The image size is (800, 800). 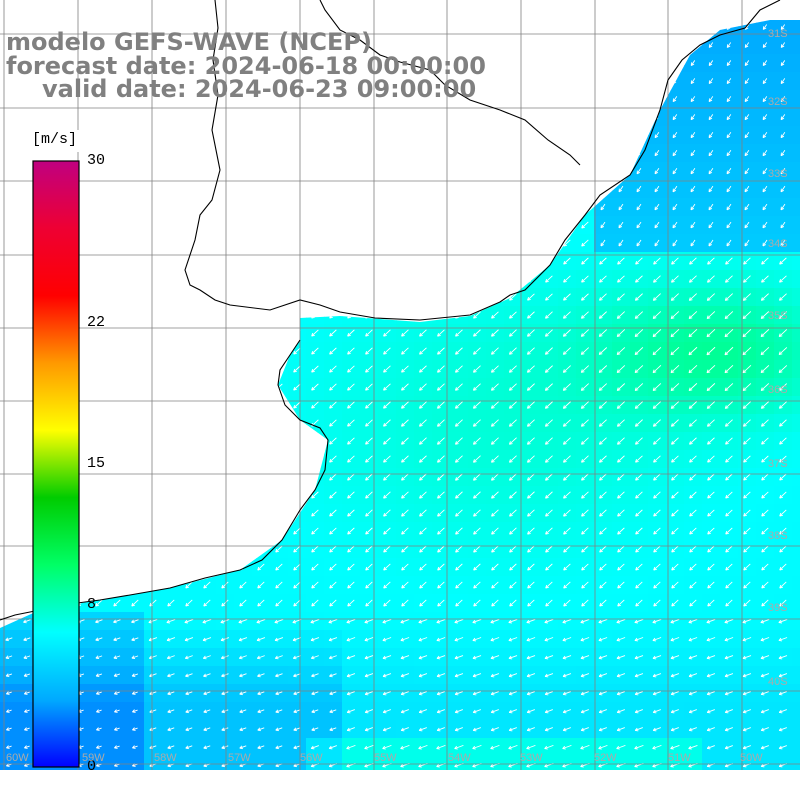 What do you see at coordinates (55, 139) in the screenshot?
I see `colorbar-unit: [m/s]` at bounding box center [55, 139].